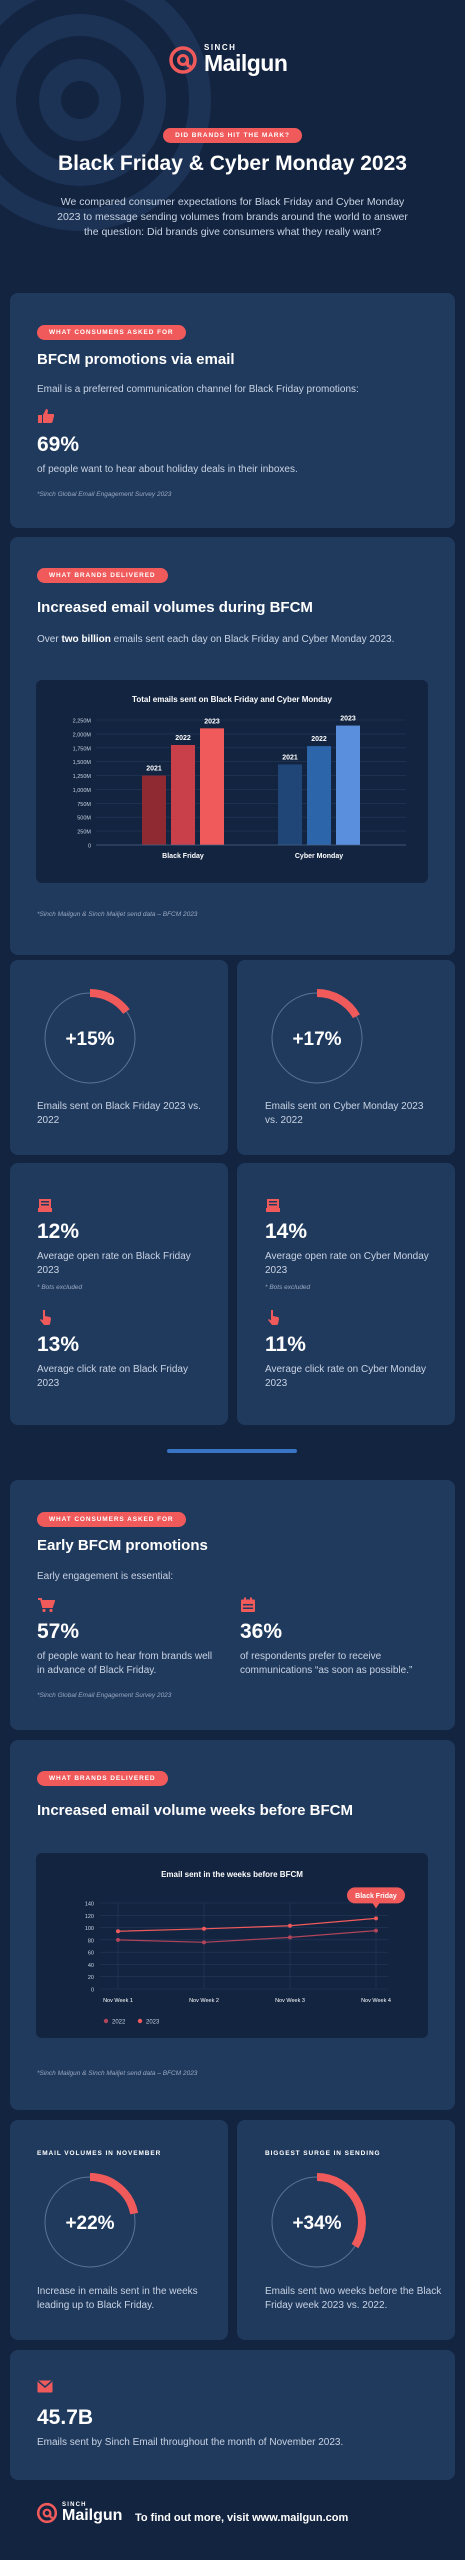 The height and width of the screenshot is (2560, 465). I want to click on stat2-value: 36%, so click(261, 1631).